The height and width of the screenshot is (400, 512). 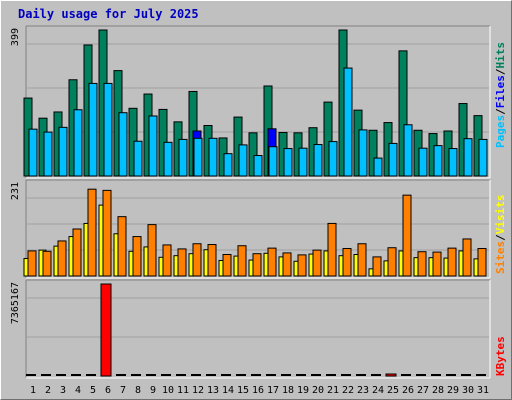 I want to click on hits-legend-label: Pages/Files/Hits, so click(x=500, y=95).